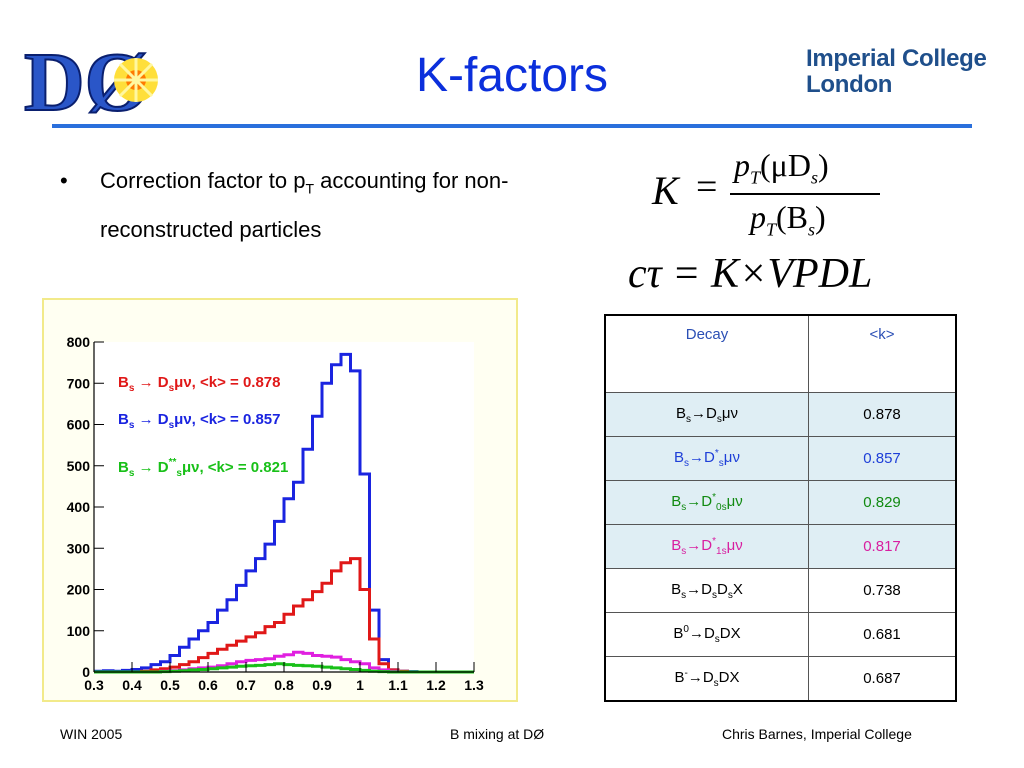 Image resolution: width=1024 pixels, height=768 pixels. What do you see at coordinates (79, 548) in the screenshot?
I see `y-tick-label: 300` at bounding box center [79, 548].